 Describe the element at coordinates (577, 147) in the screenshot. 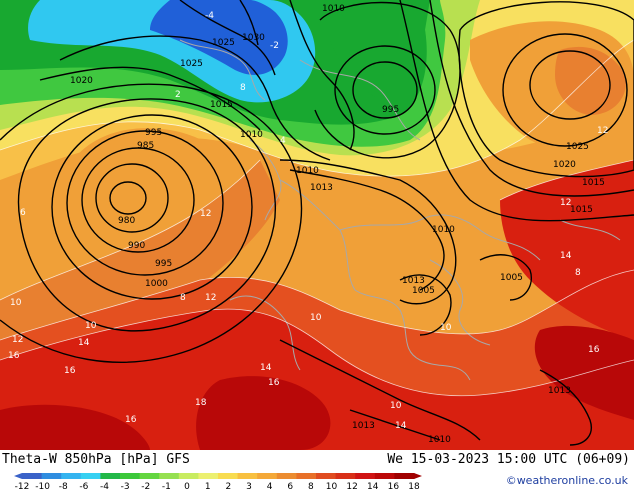

I see `isobar-label: 1025` at that location.